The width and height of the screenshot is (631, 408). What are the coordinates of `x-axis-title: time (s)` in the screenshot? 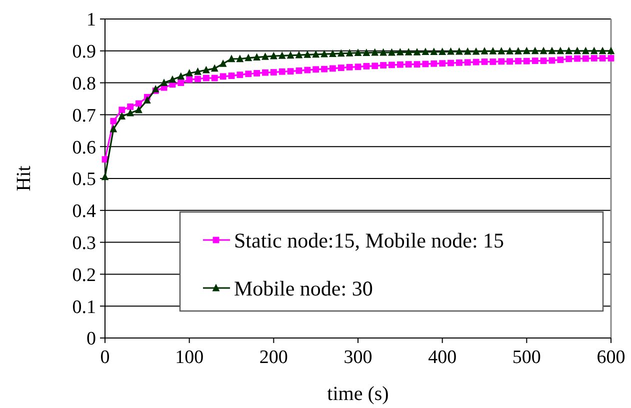 It's located at (358, 394).